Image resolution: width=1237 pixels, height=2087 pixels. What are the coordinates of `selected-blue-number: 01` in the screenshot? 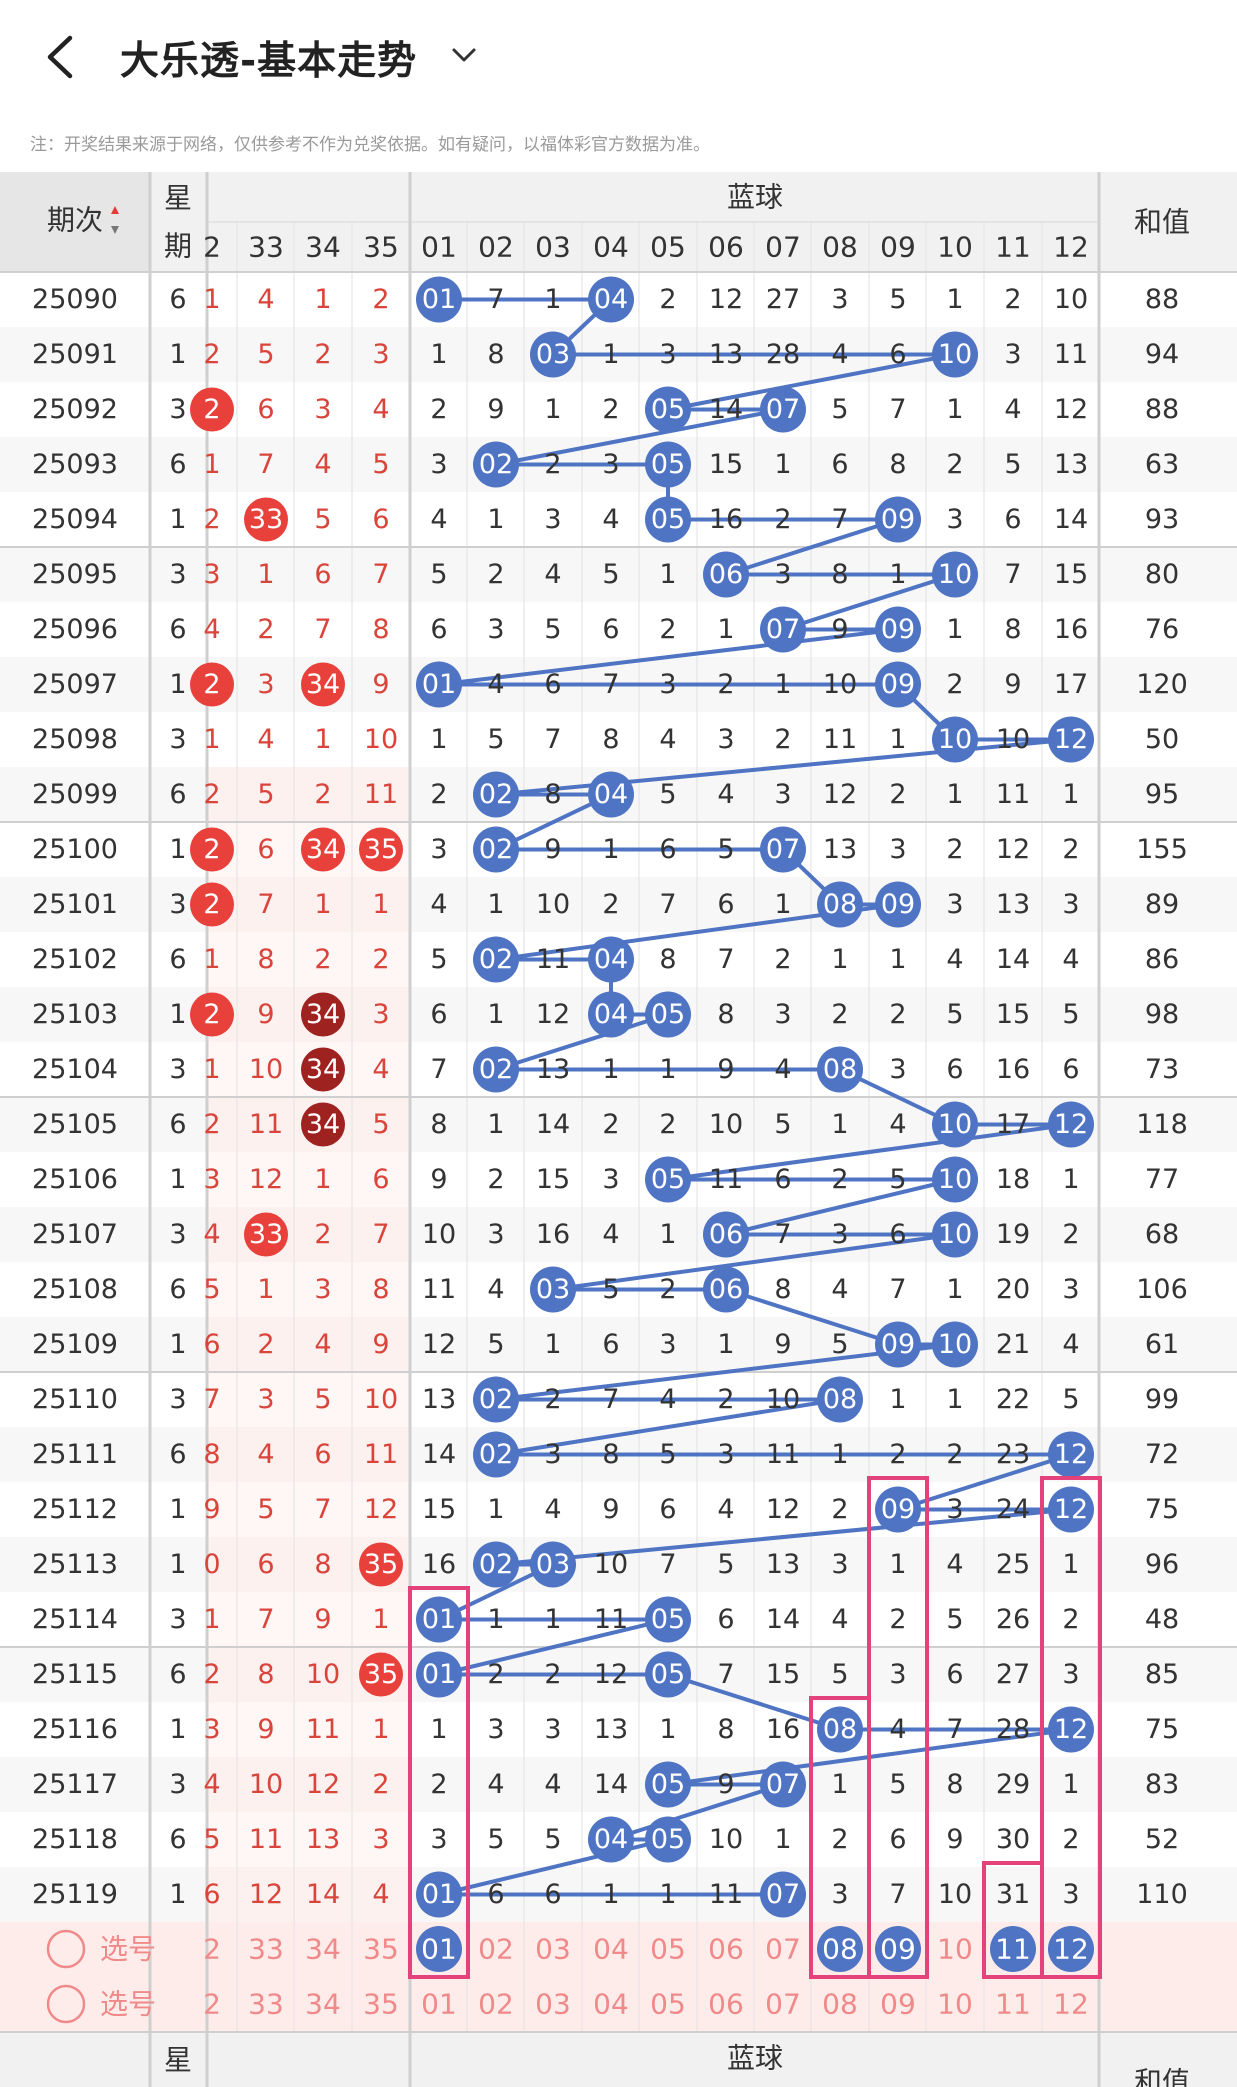 It's located at (439, 1949).